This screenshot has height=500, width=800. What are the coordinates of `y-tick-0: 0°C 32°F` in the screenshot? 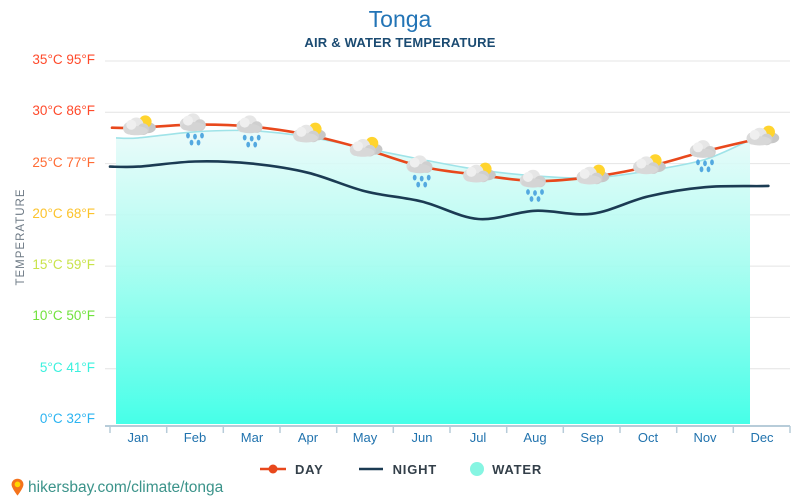 It's located at (67, 418).